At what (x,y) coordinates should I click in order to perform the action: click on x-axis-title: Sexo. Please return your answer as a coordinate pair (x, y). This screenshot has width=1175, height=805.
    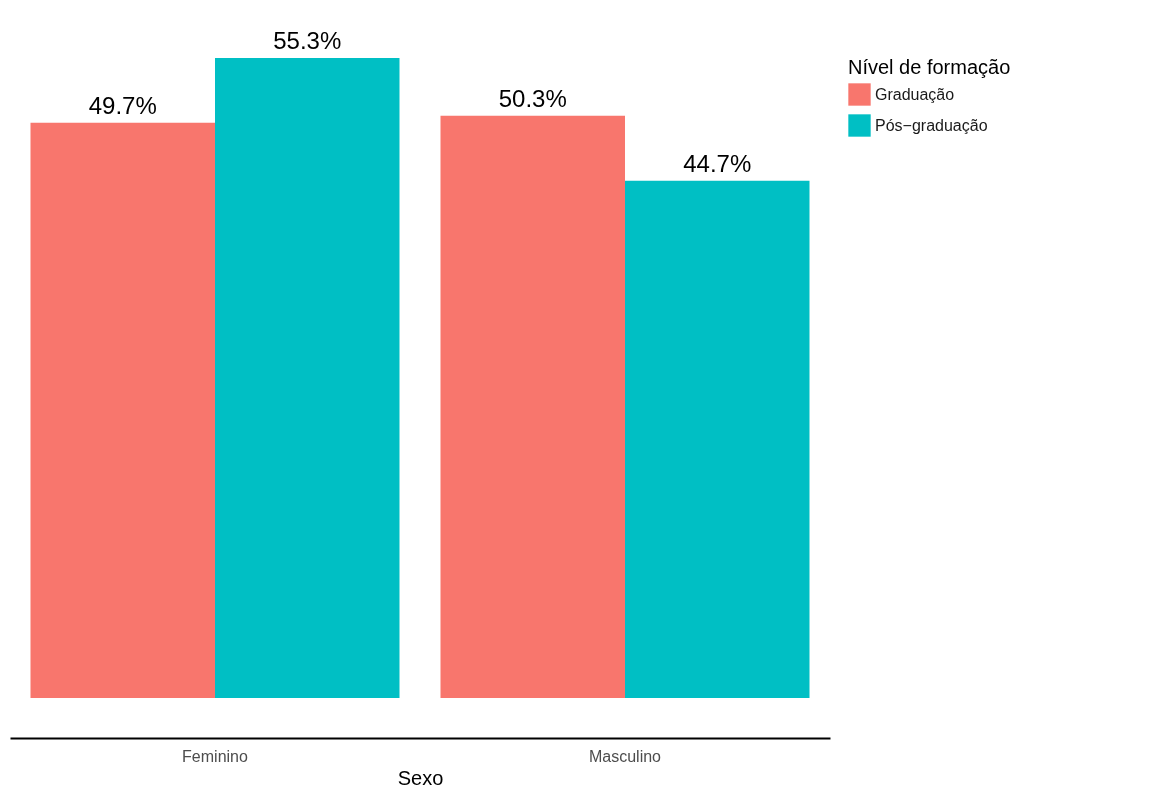
    Looking at the image, I should click on (420, 777).